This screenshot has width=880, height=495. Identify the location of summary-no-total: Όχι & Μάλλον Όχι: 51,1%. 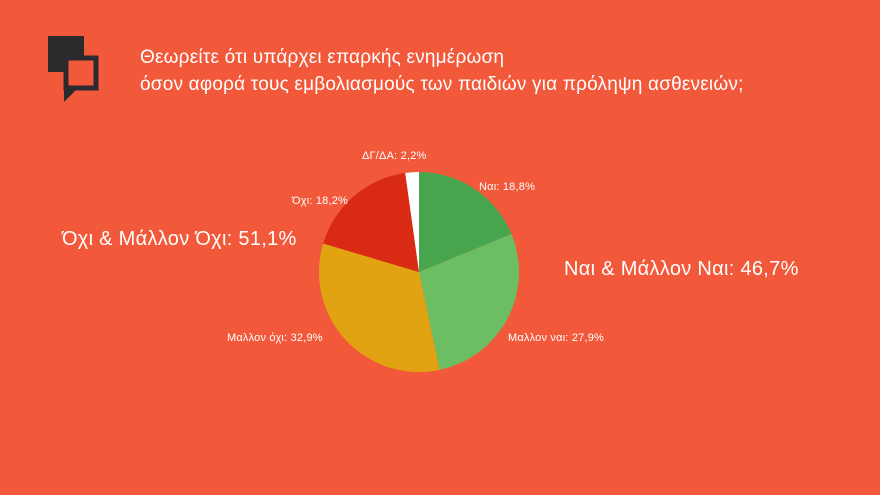
(179, 239).